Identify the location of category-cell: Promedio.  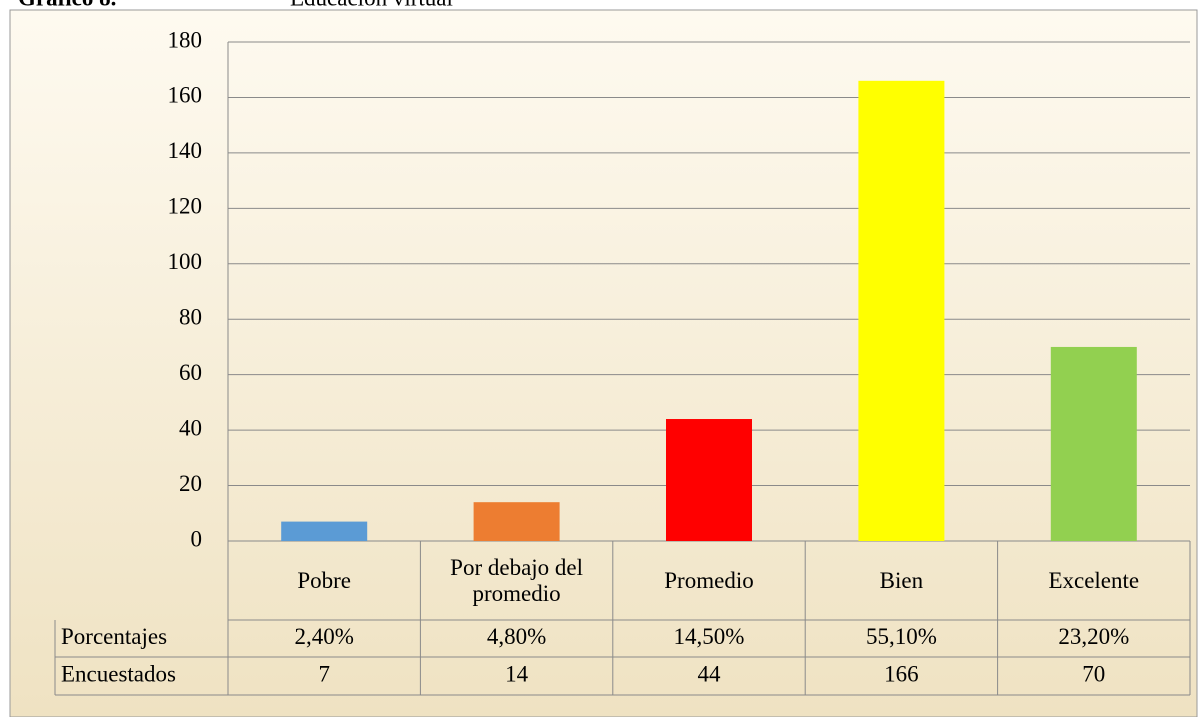
(709, 580).